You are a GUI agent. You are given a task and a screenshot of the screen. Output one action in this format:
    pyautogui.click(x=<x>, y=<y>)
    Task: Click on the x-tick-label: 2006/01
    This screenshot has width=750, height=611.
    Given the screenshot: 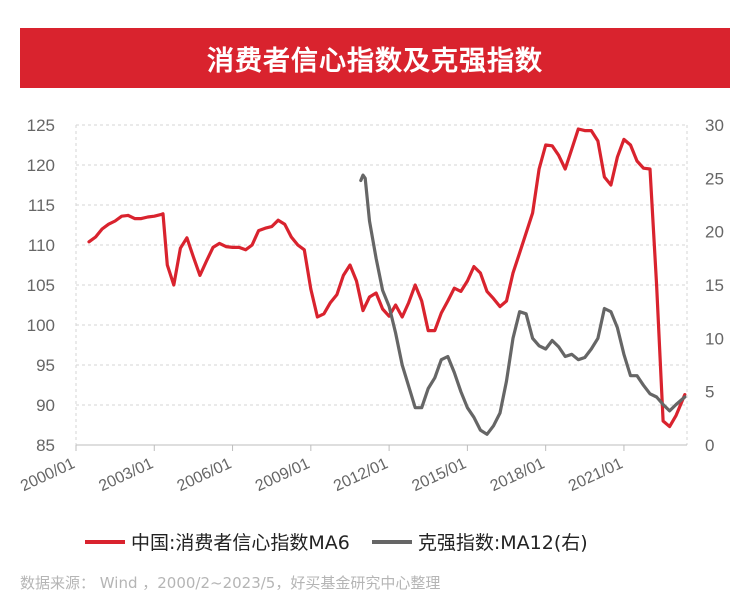 What is the action you would take?
    pyautogui.click(x=205, y=475)
    